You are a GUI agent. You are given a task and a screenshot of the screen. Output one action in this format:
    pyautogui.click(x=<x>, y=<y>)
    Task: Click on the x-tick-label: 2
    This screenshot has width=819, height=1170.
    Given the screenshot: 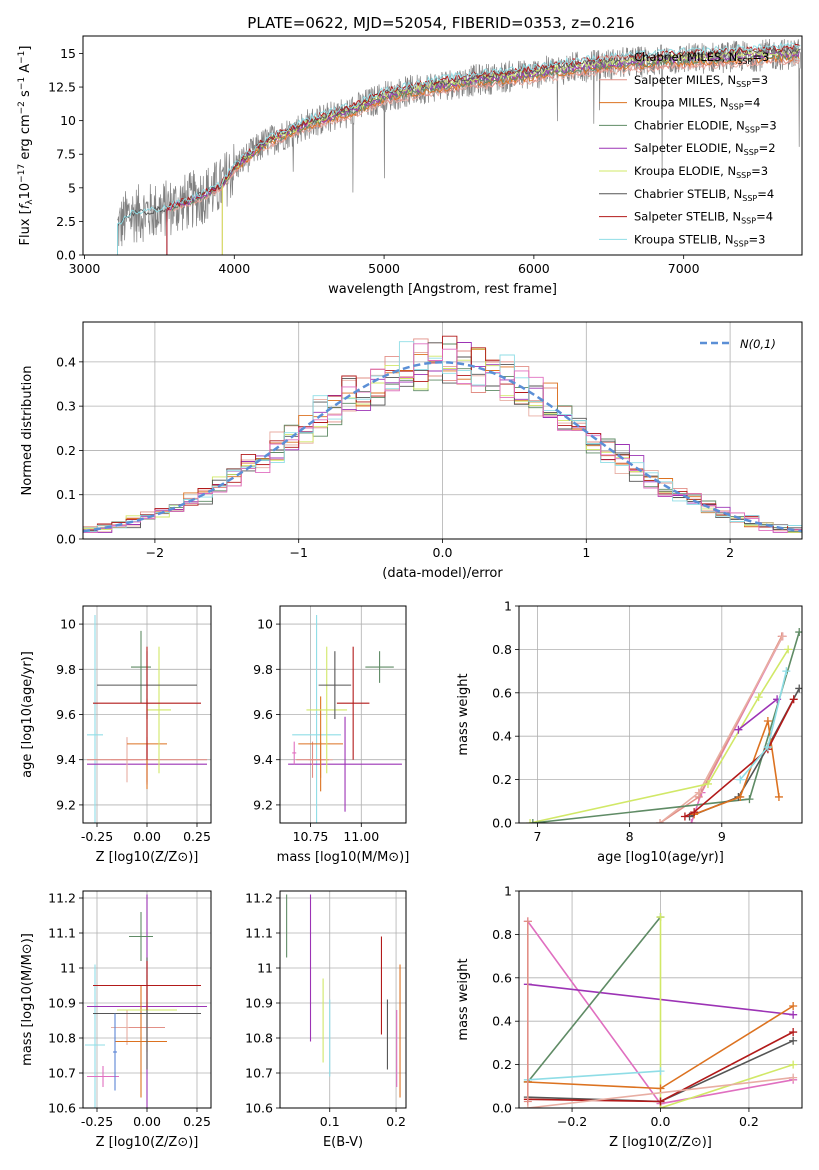 What is the action you would take?
    pyautogui.click(x=730, y=552)
    